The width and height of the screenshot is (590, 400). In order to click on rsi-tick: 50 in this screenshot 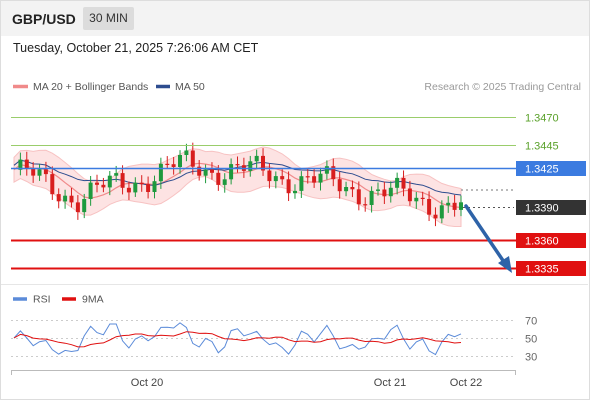, I will do `click(531, 340)`.